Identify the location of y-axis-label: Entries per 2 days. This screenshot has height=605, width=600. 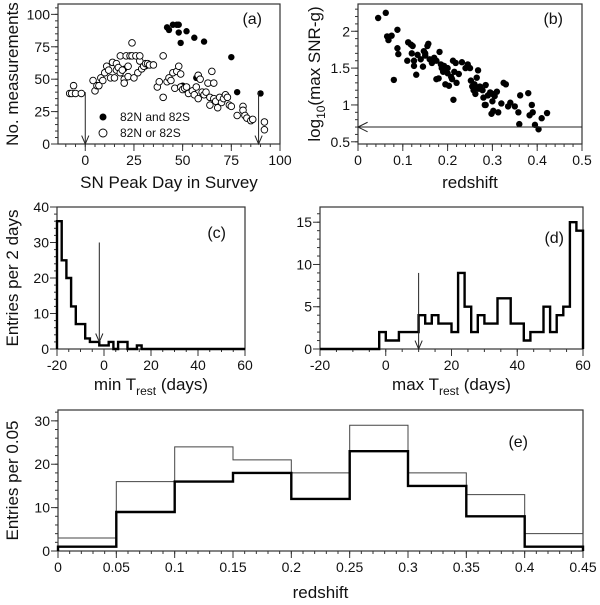
(12, 277).